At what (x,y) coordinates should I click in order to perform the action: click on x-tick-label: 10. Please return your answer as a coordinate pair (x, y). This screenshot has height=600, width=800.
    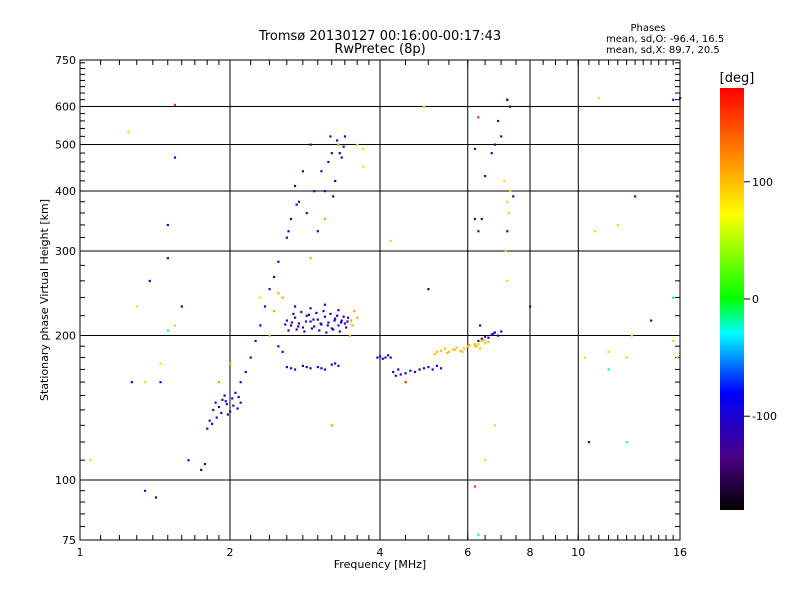
    Looking at the image, I should click on (578, 552).